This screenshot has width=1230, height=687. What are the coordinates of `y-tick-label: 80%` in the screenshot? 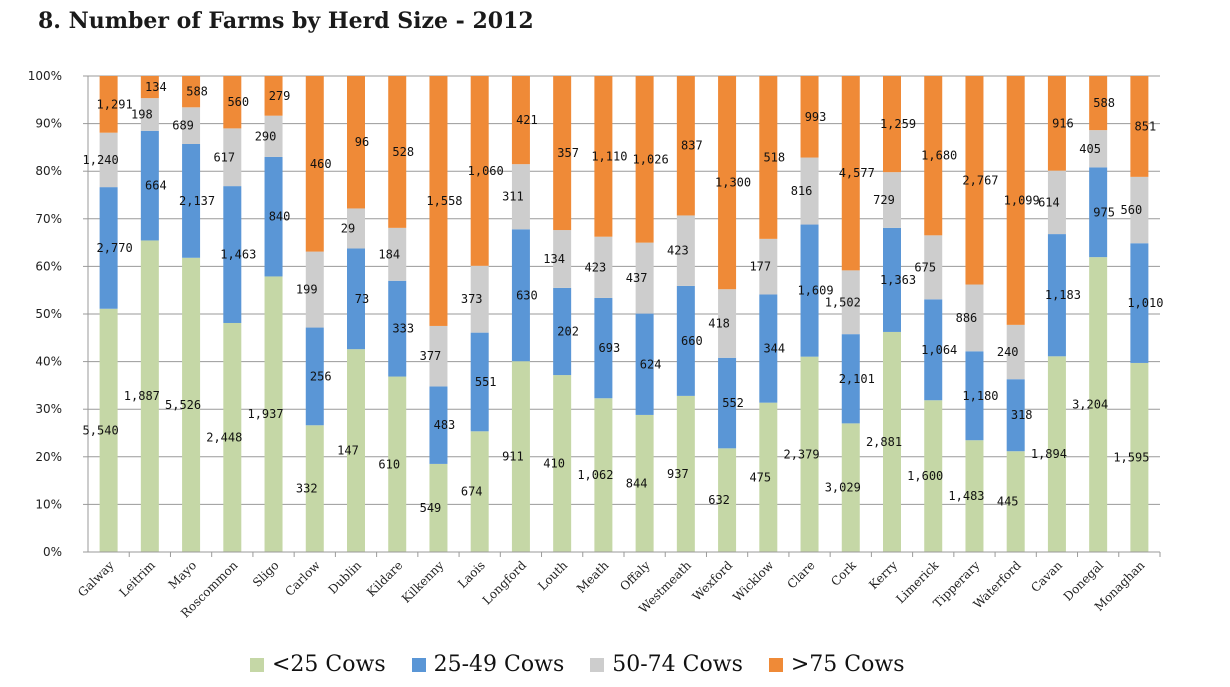 It's located at (48, 171).